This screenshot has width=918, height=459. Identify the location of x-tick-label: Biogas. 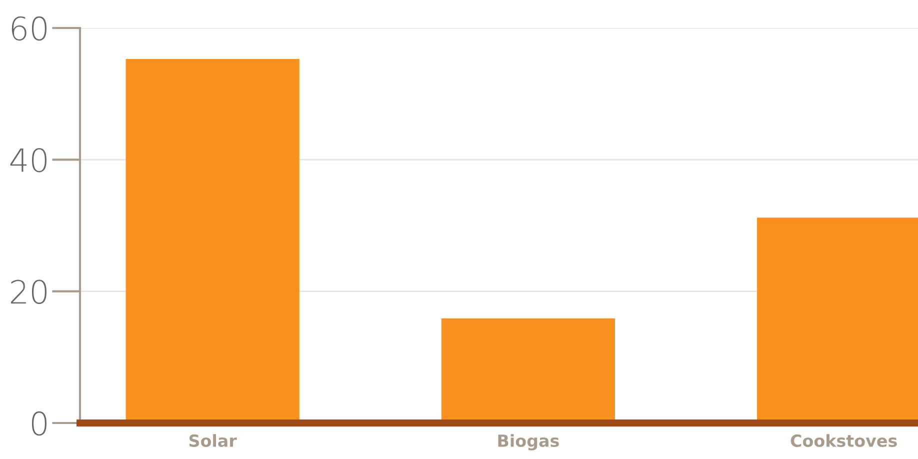
(528, 442).